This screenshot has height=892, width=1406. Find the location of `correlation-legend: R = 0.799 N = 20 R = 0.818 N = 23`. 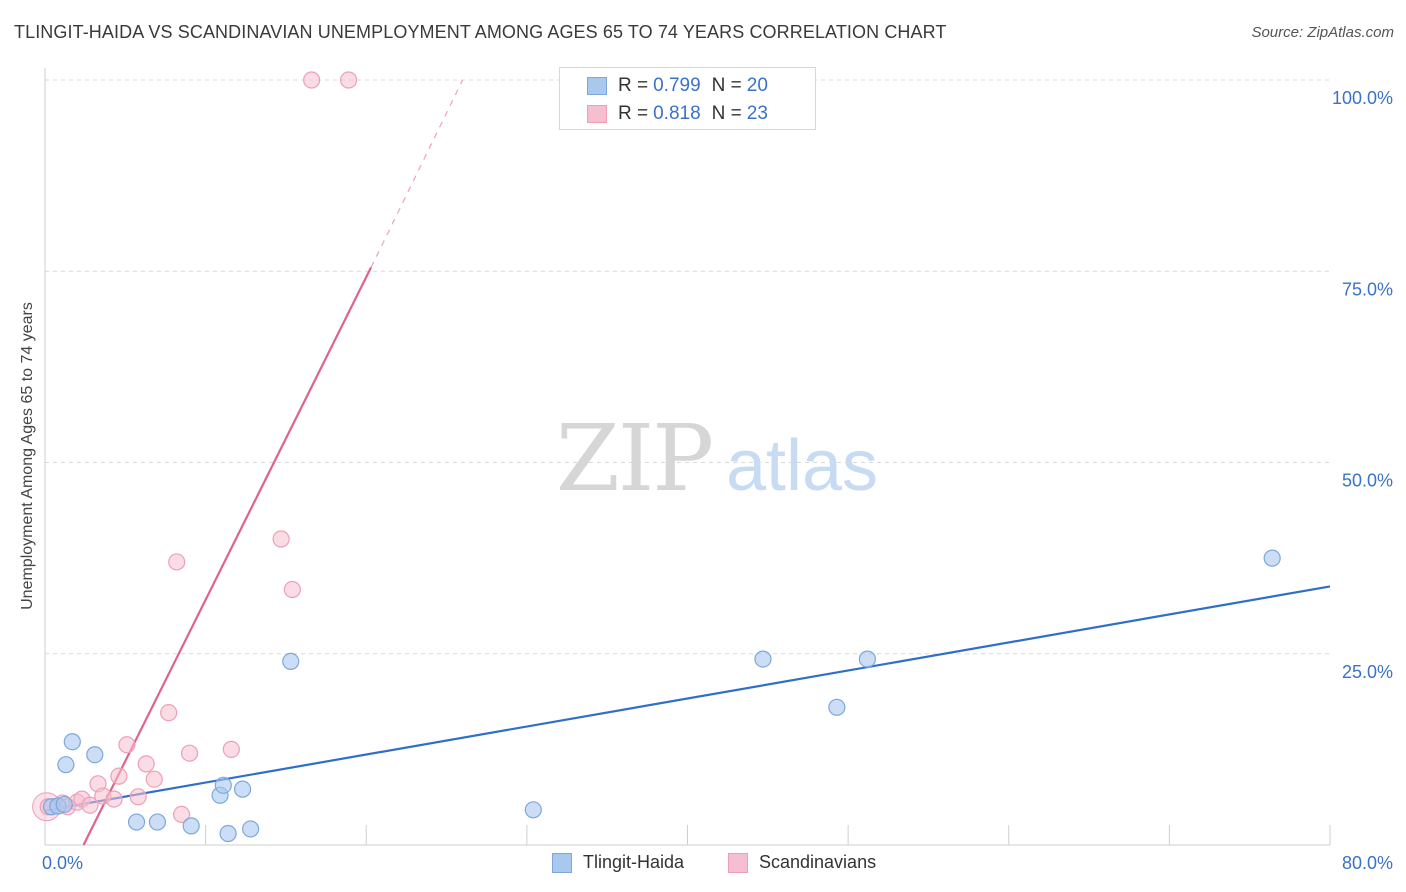

correlation-legend: R = 0.799 N = 20 R = 0.818 N = 23 is located at coordinates (687, 98).